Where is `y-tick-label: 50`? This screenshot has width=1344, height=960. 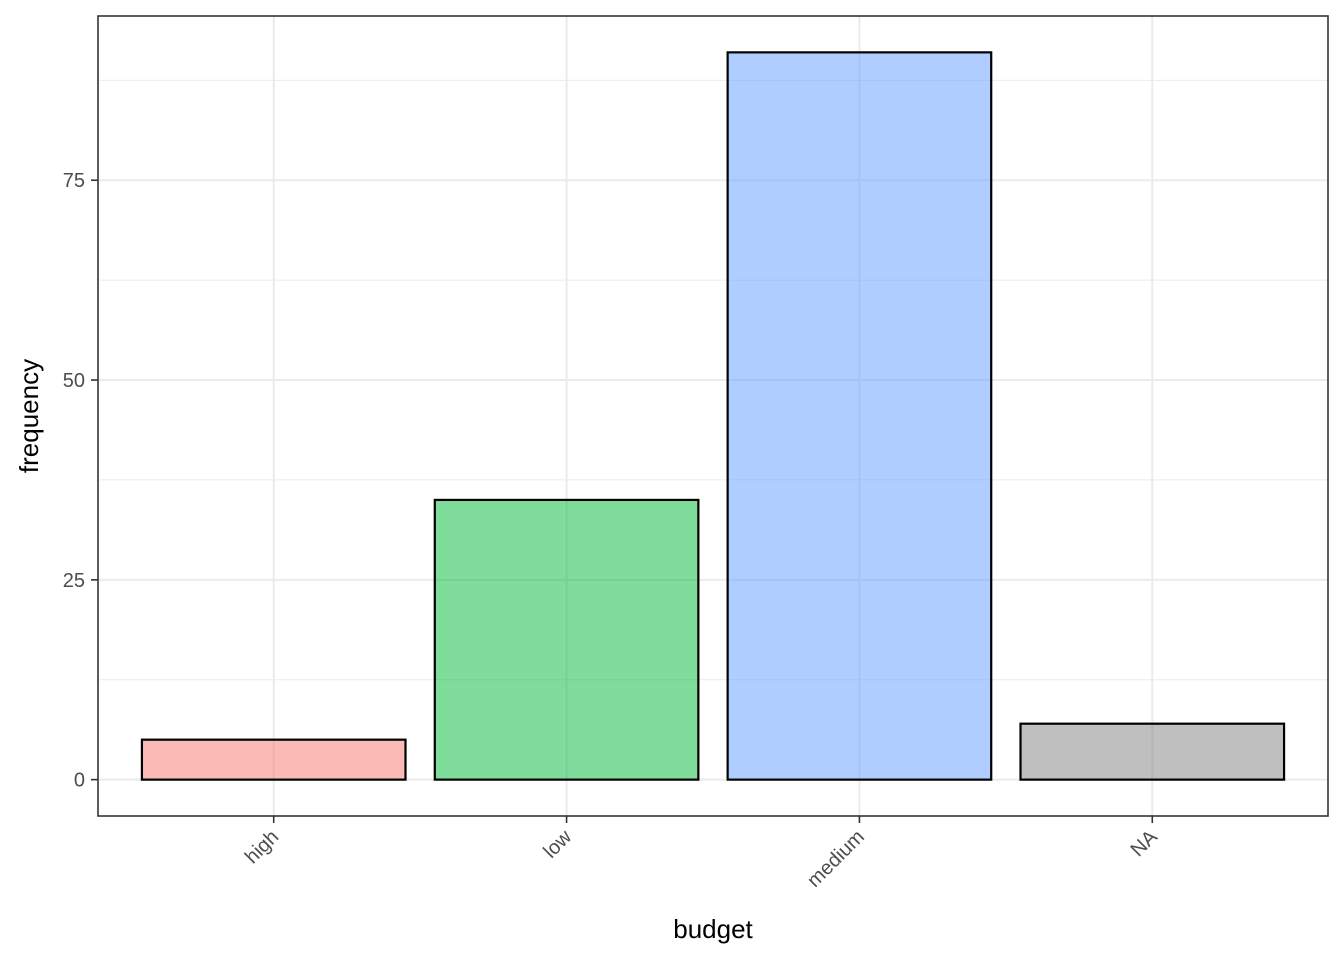
y-tick-label: 50 is located at coordinates (74, 381).